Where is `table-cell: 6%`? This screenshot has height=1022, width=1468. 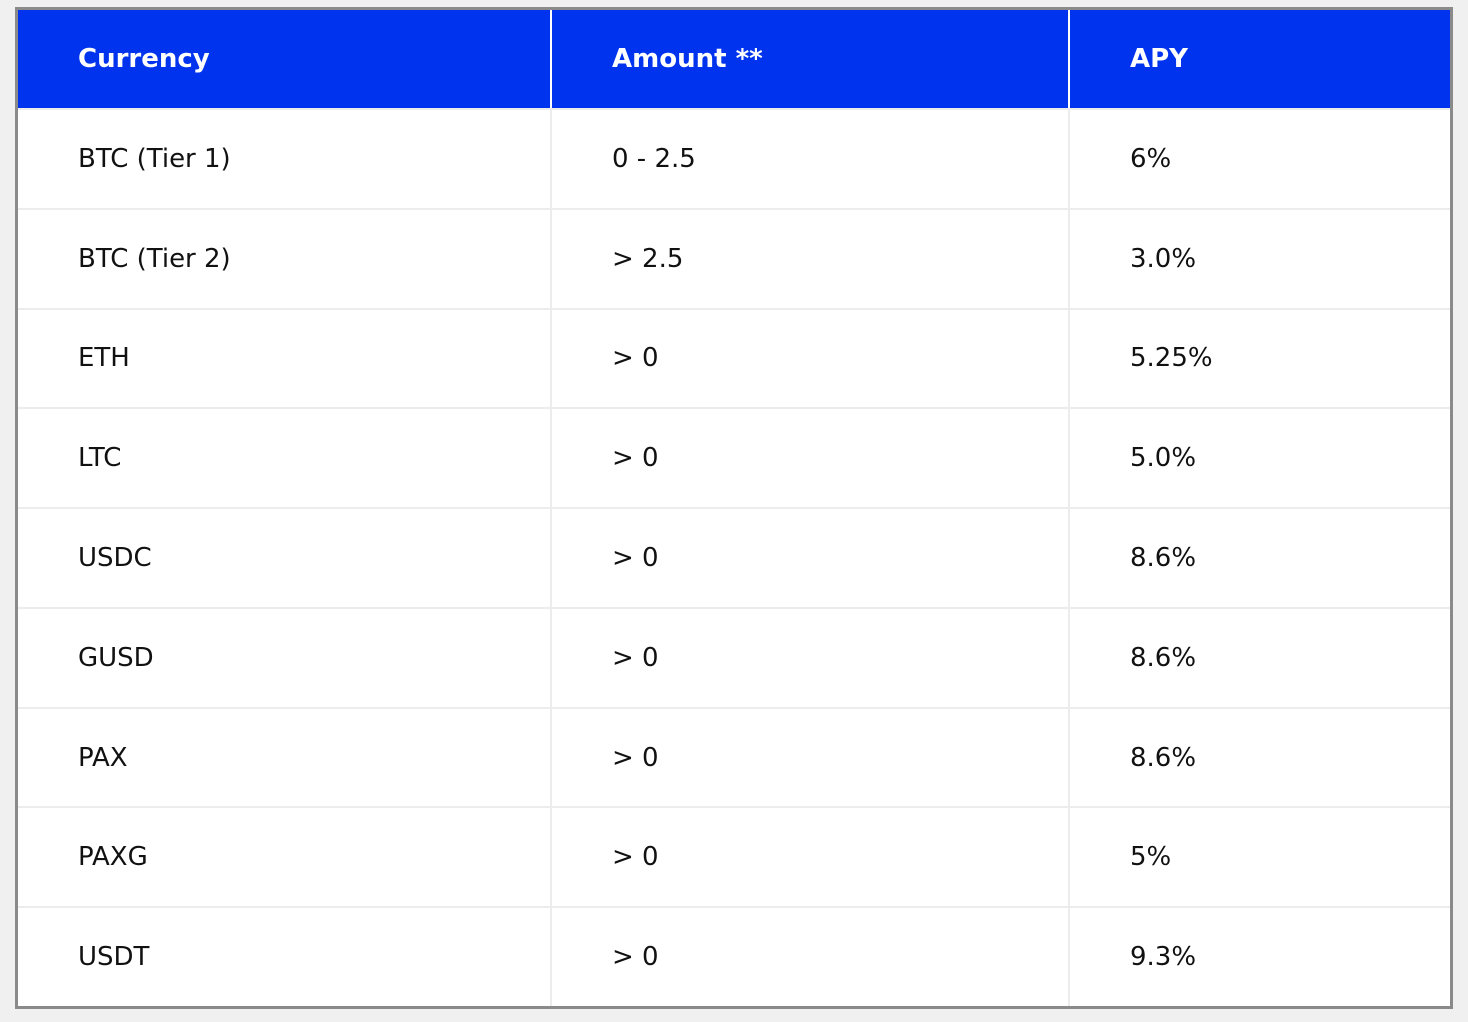 table-cell: 6% is located at coordinates (1259, 158).